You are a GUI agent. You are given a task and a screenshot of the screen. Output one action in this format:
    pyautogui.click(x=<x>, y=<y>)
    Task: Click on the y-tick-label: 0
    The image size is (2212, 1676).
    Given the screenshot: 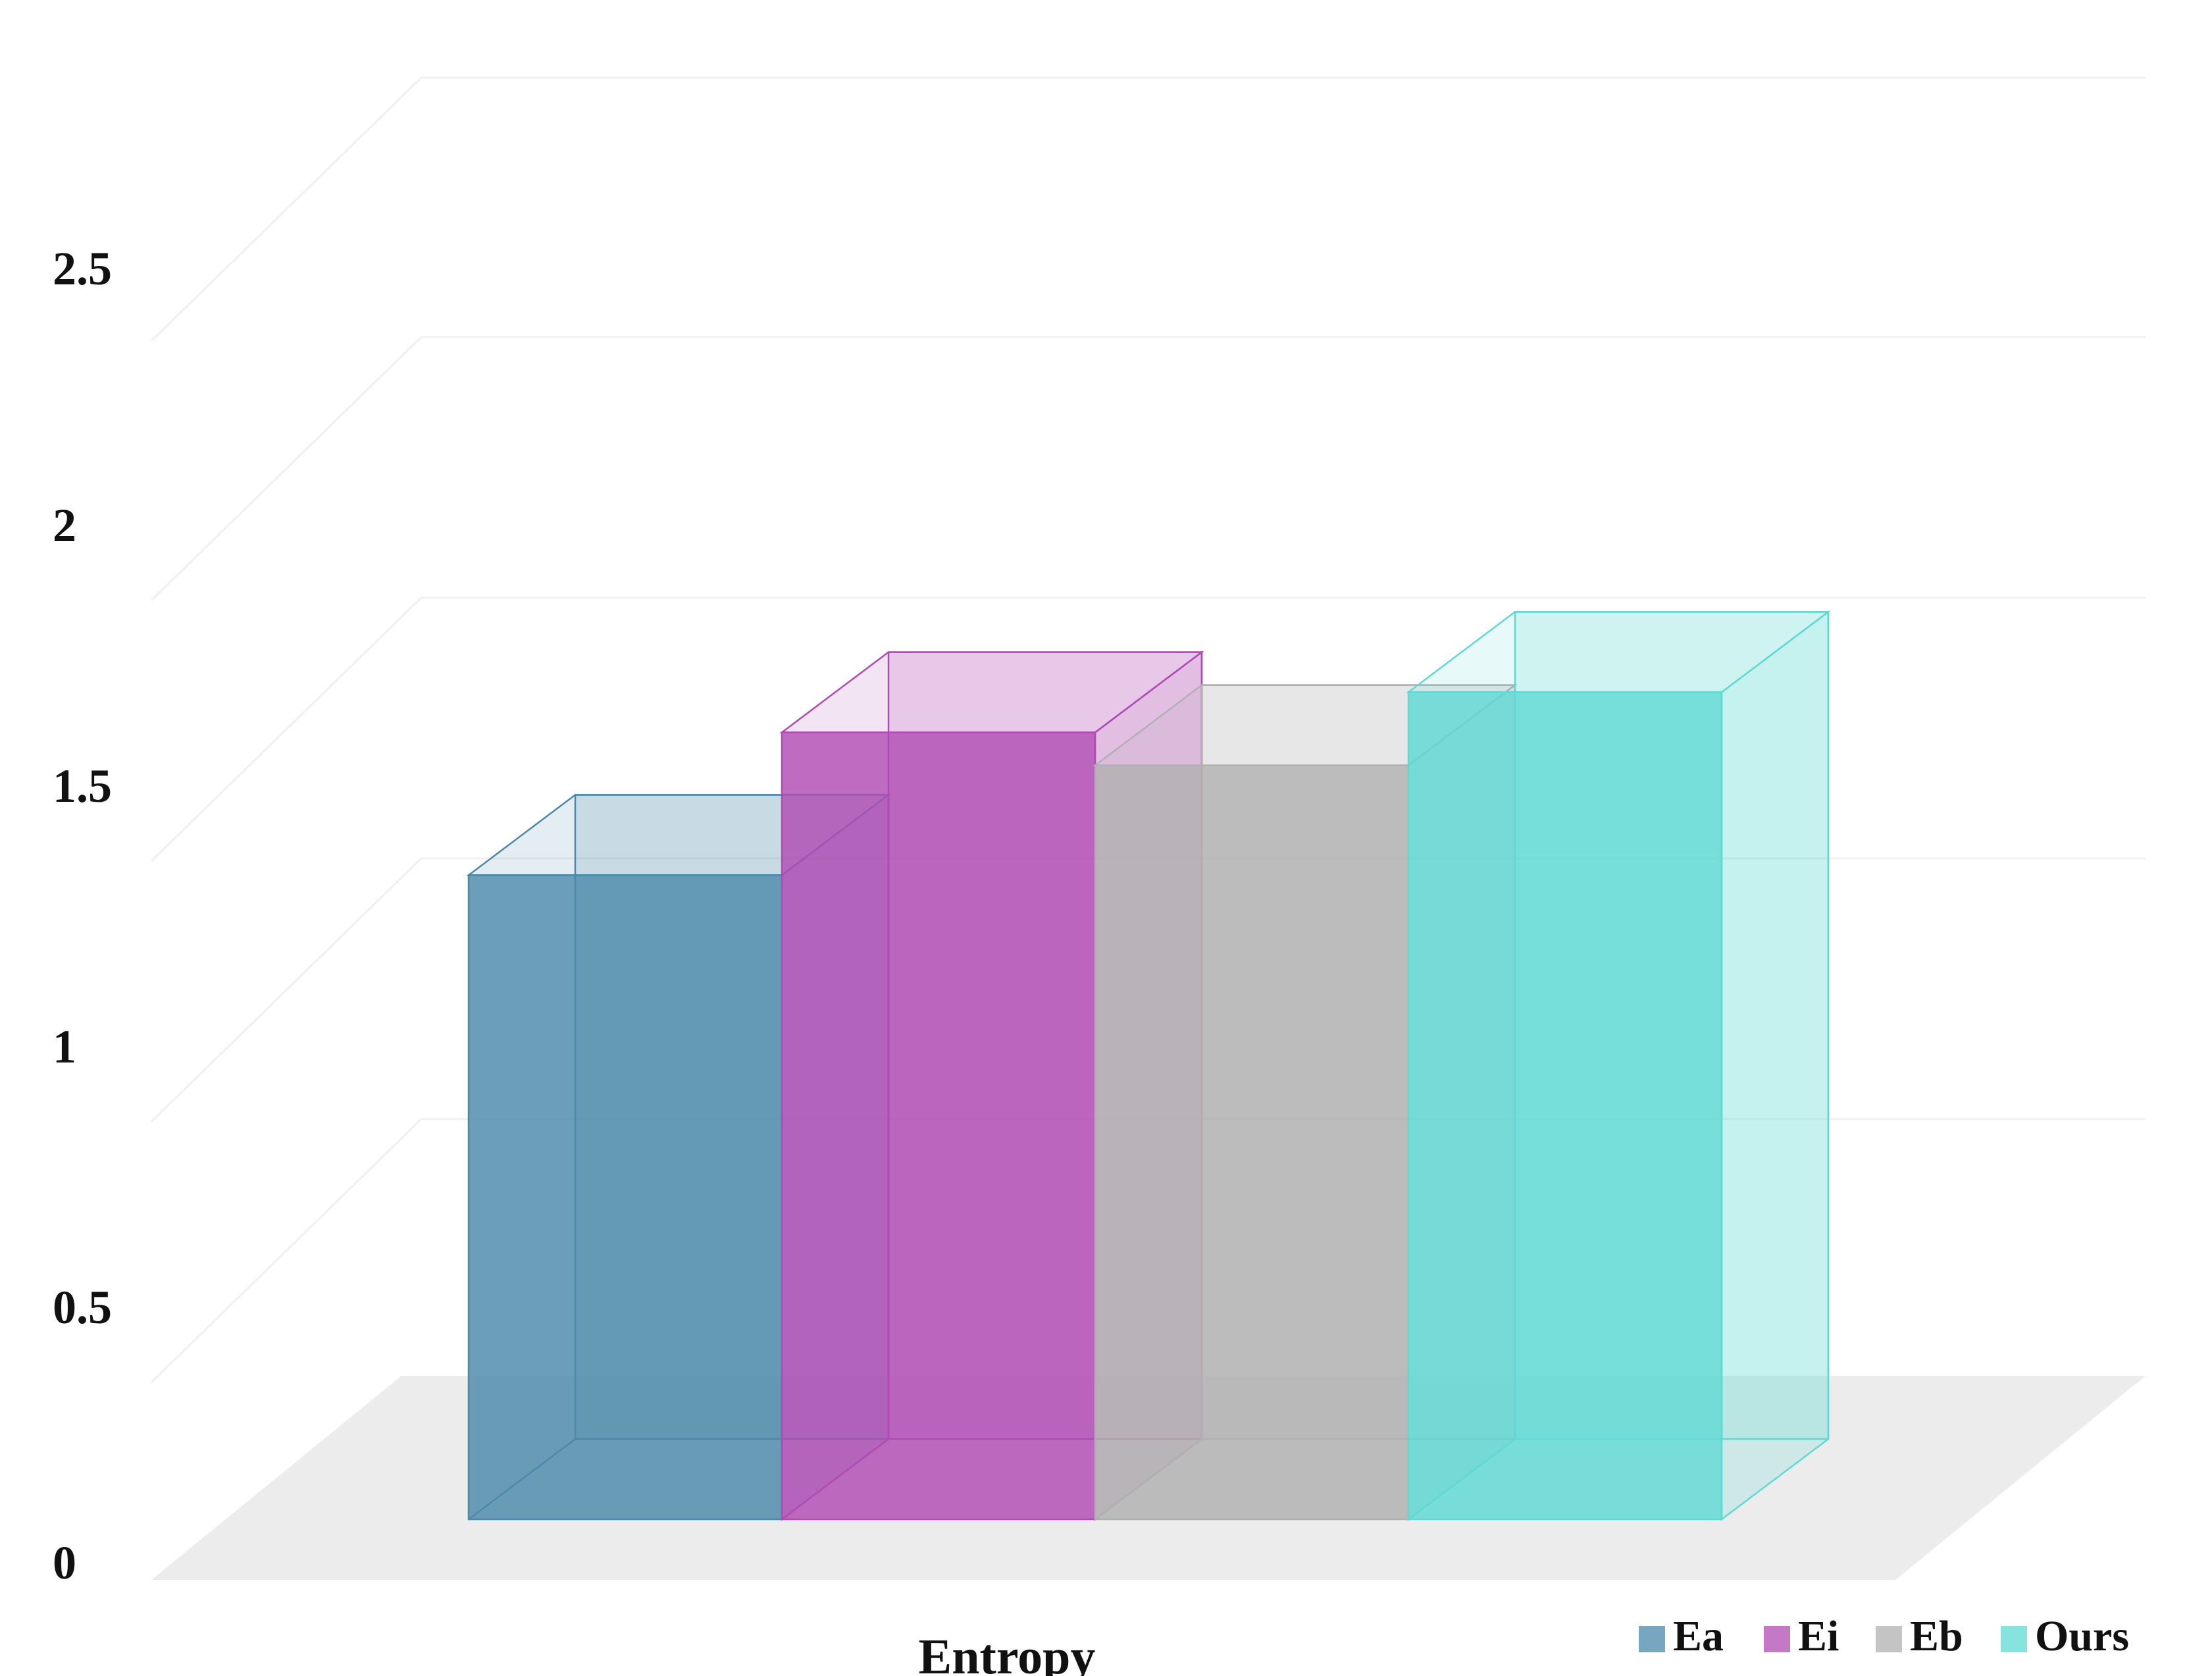 What is the action you would take?
    pyautogui.click(x=64, y=1562)
    